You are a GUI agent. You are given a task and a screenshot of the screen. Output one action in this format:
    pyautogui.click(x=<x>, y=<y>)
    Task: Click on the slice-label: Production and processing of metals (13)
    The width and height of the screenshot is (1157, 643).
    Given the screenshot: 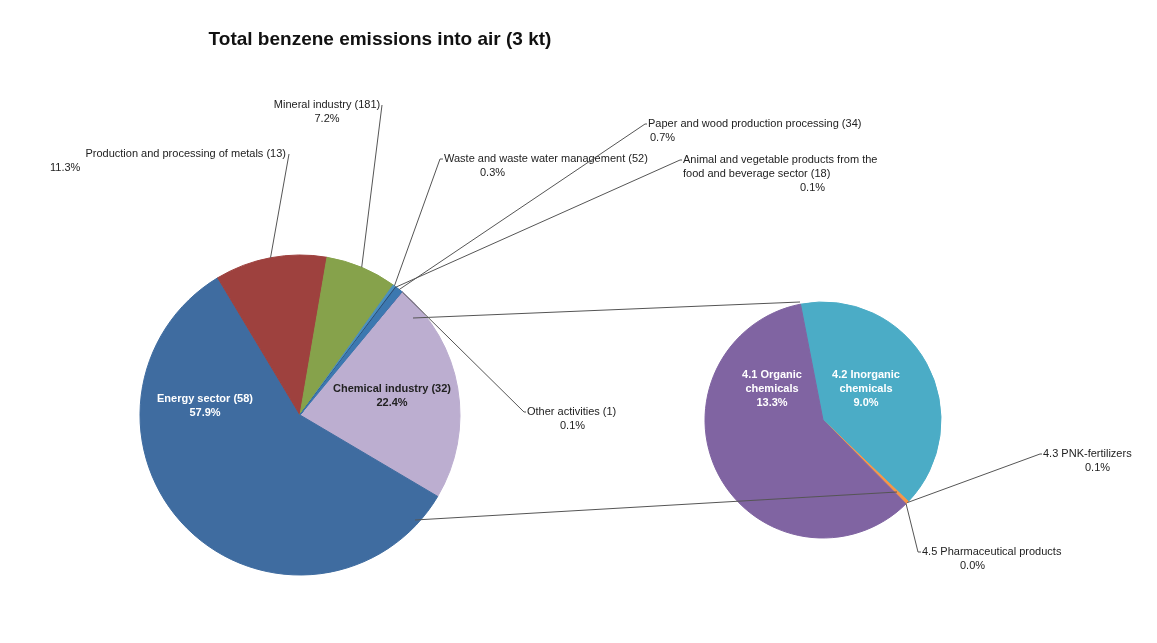 What is the action you would take?
    pyautogui.click(x=185, y=153)
    